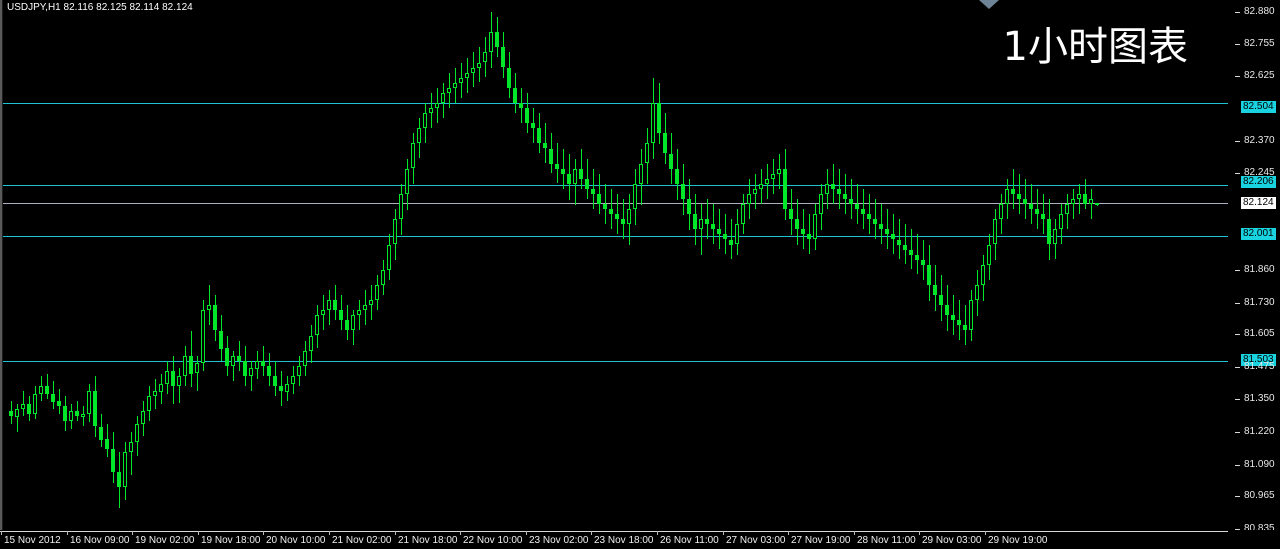 The height and width of the screenshot is (549, 1280). Describe the element at coordinates (1259, 431) in the screenshot. I see `price-axis-label: 81.220` at that location.